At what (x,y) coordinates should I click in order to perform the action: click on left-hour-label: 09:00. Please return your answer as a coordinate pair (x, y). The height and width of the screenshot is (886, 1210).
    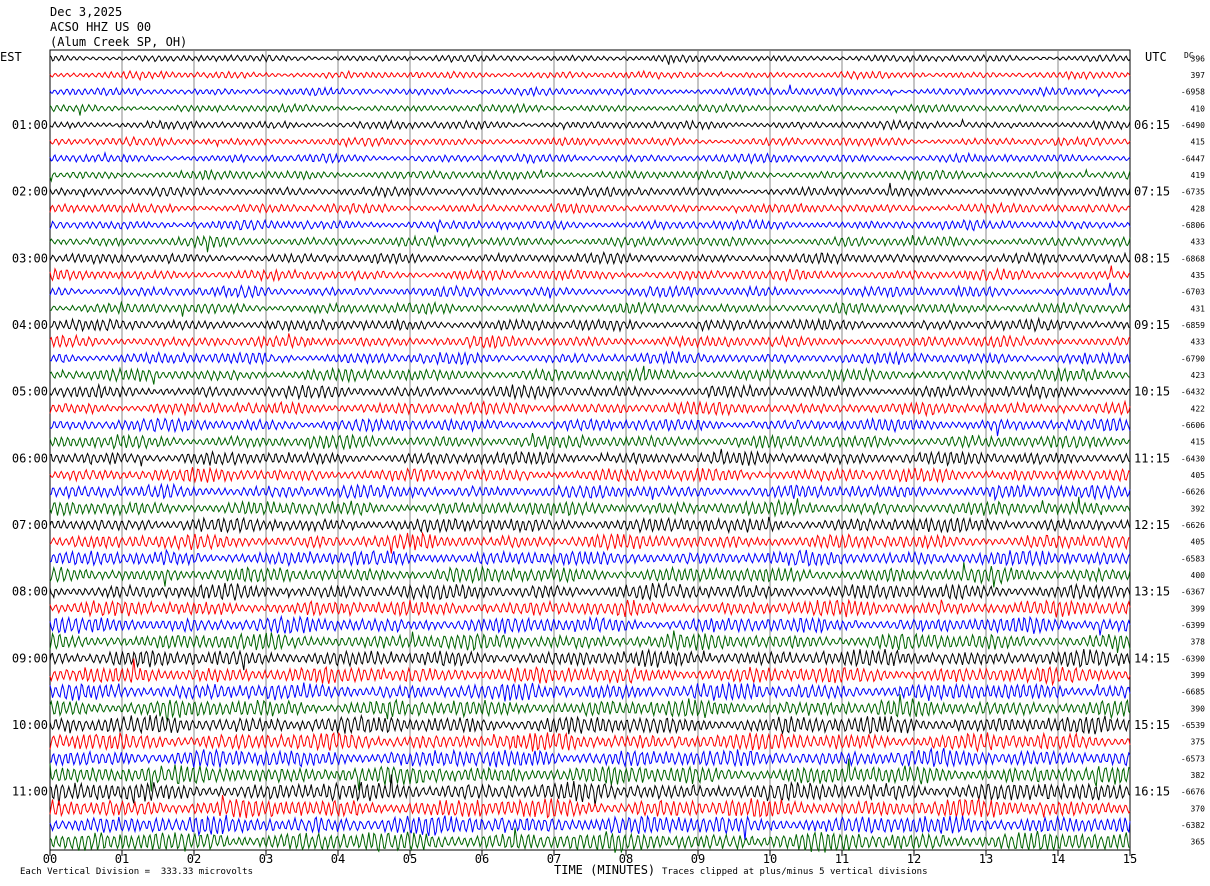
    Looking at the image, I should click on (30, 658).